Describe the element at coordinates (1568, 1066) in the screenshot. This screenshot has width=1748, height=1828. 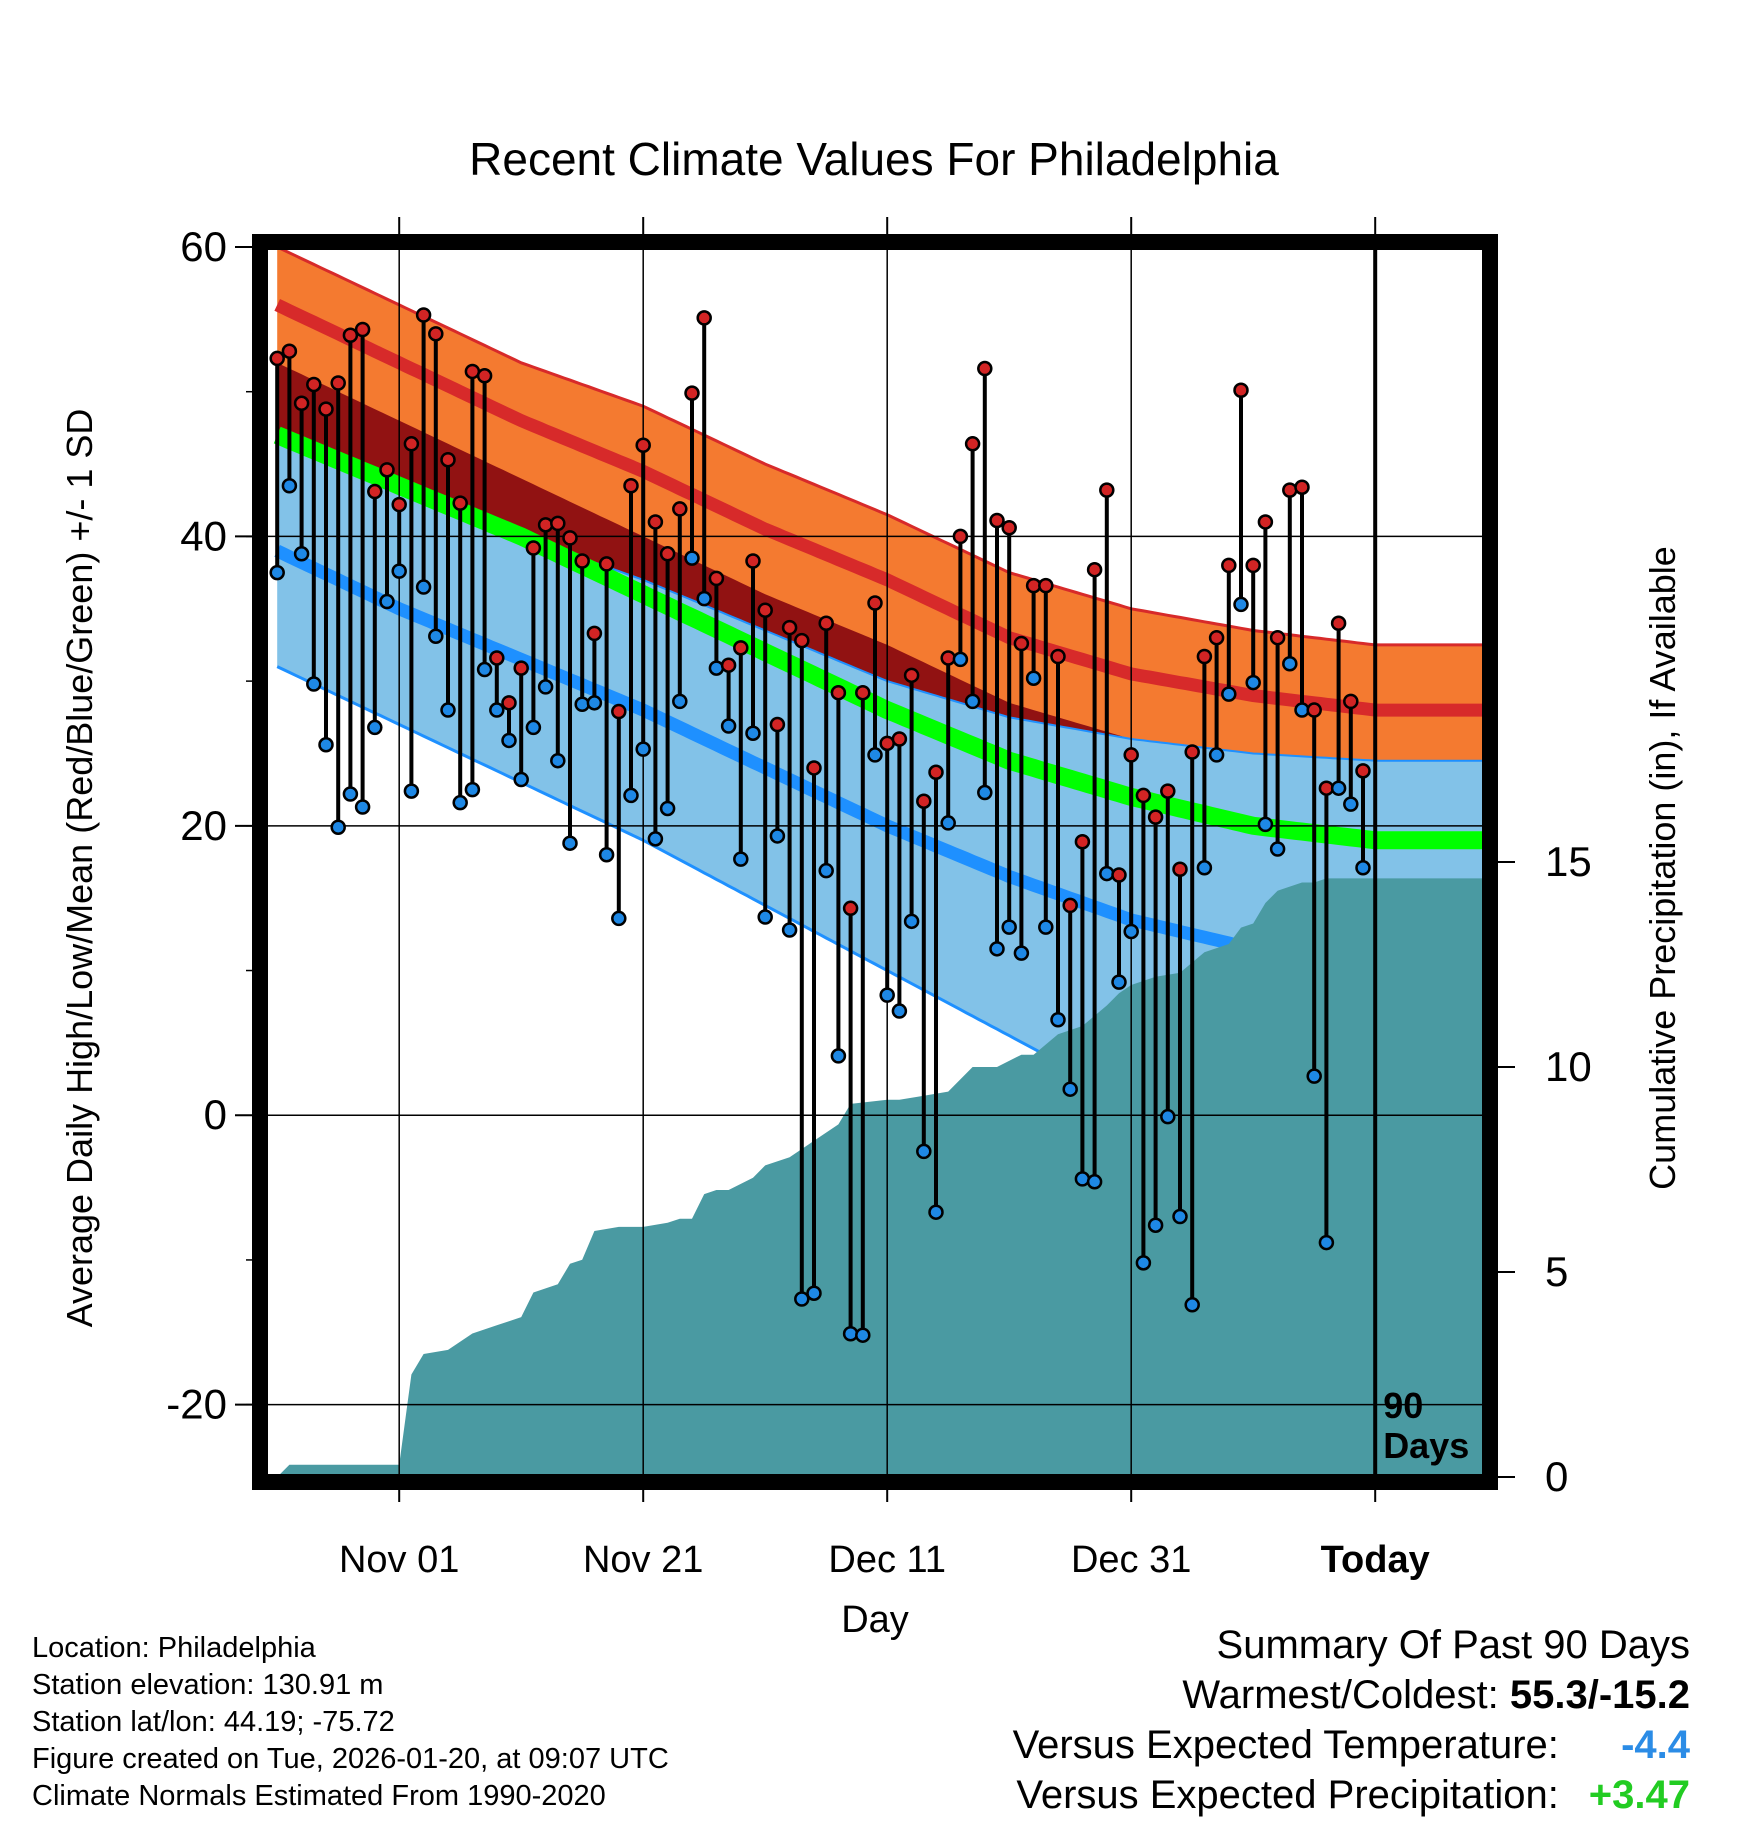
I see `y-right-tick-label: 10` at that location.